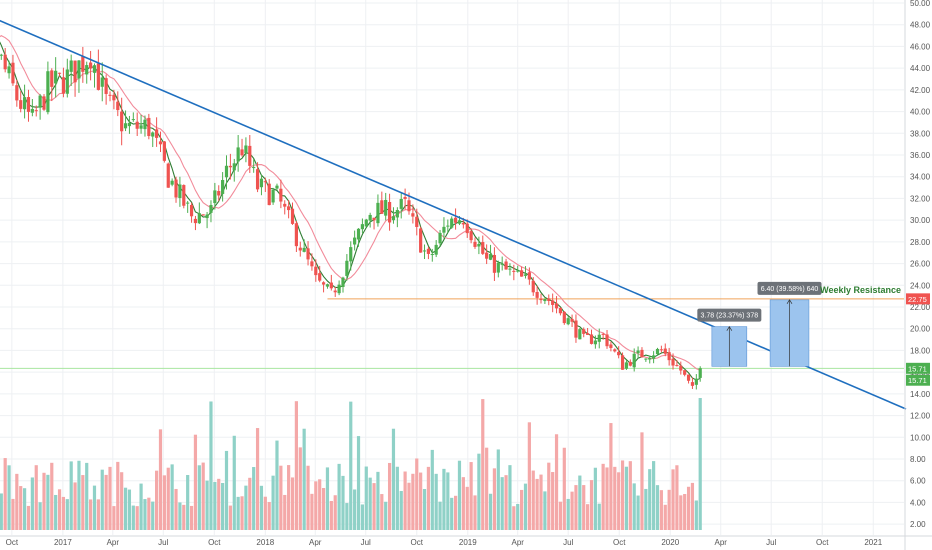 This screenshot has height=550, width=932. I want to click on measure-boxes: 3.78 (23.37%) 378 6.40 (39.58%) 640, so click(759, 324).